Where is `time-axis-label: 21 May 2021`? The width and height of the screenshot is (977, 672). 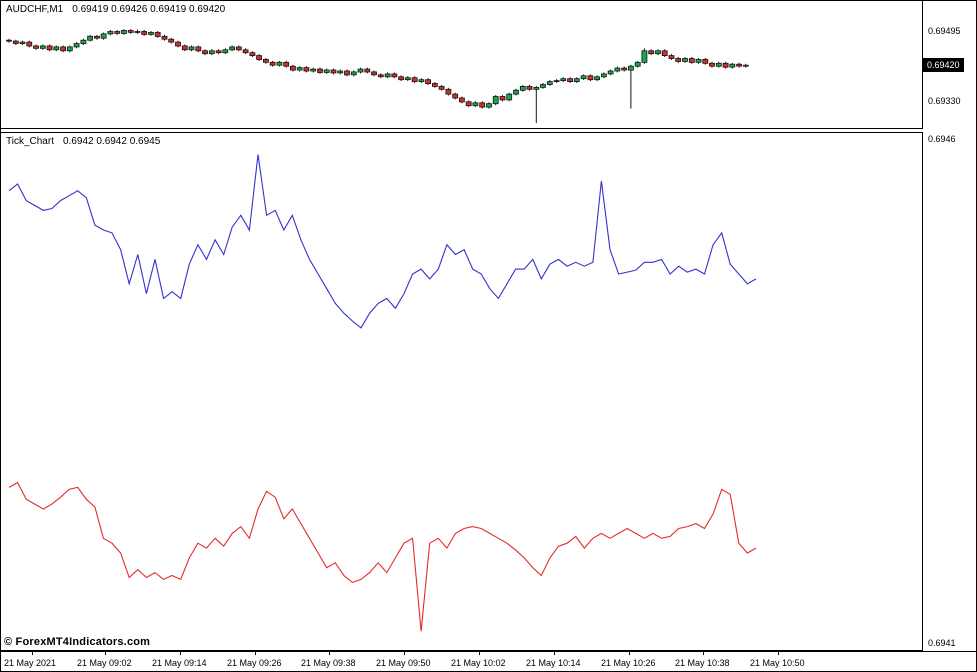
time-axis-label: 21 May 2021 is located at coordinates (30, 663).